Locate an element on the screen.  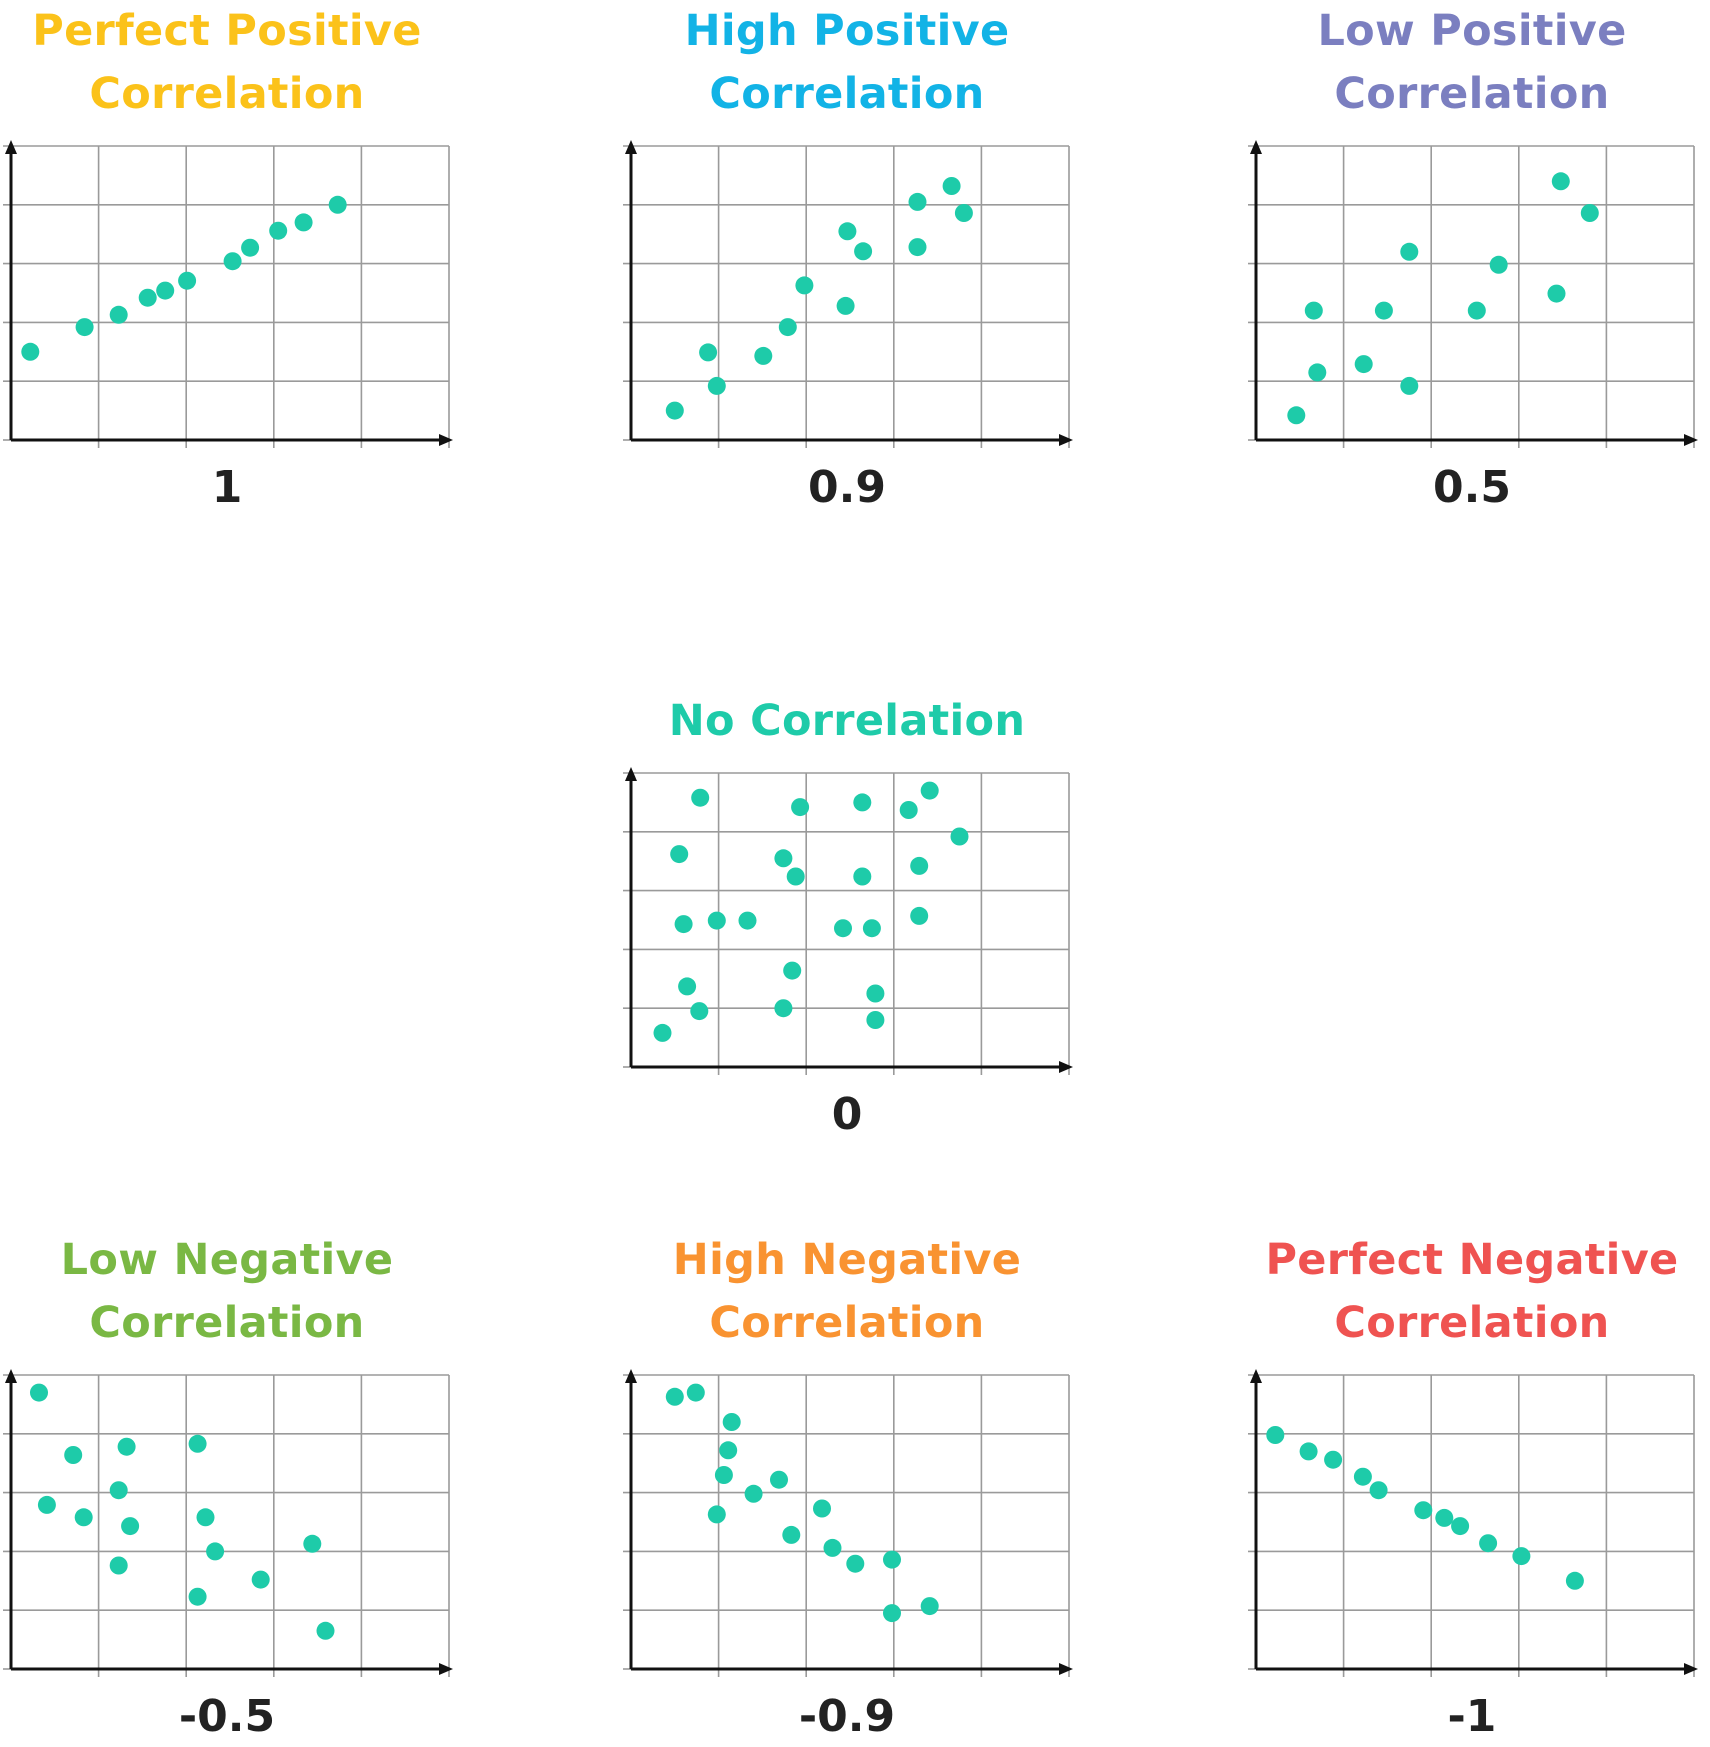
correlation-value: -0.5 is located at coordinates (227, 1716).